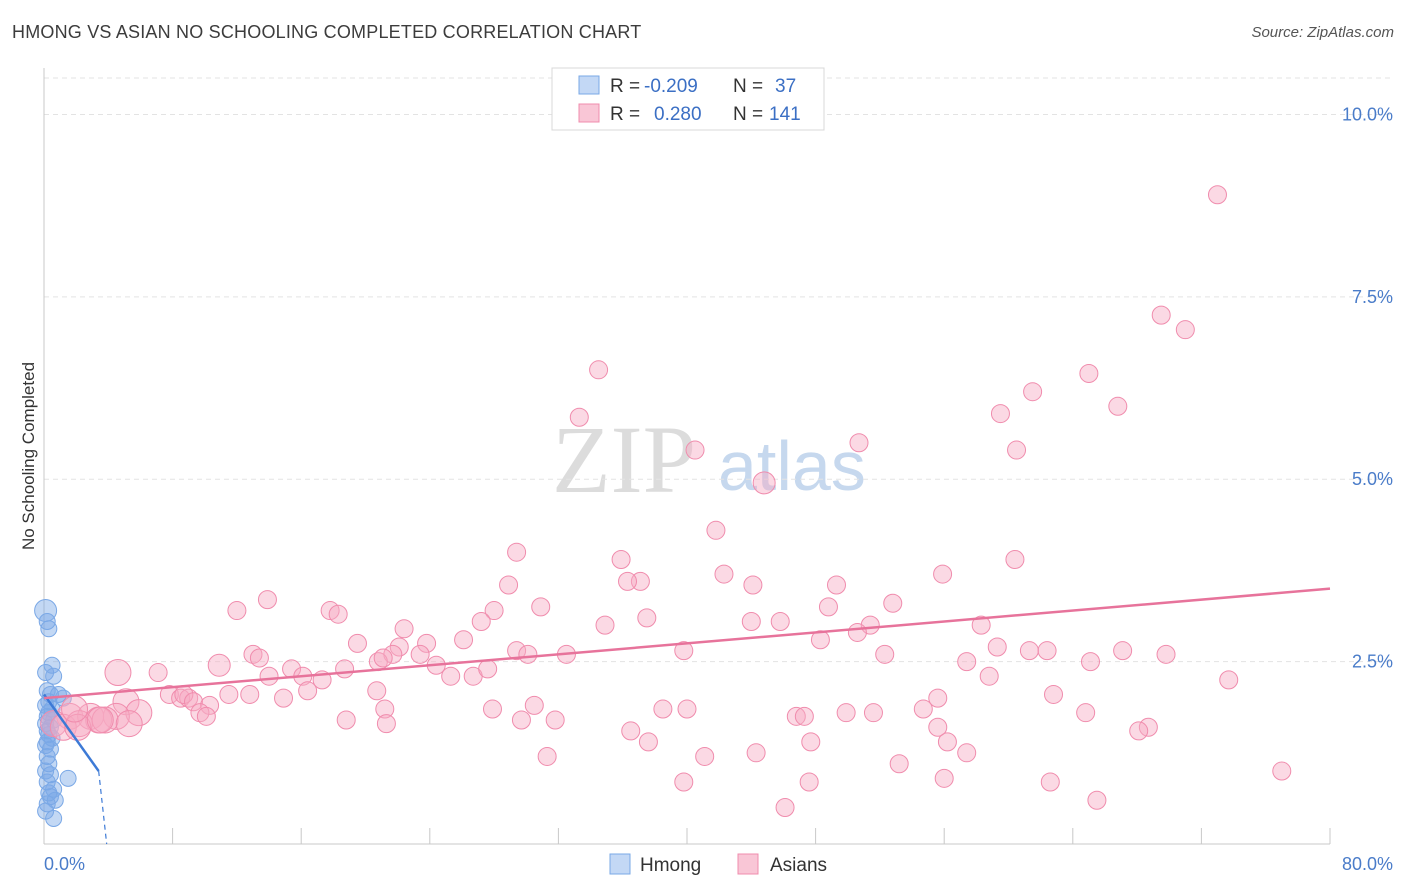  What do you see at coordinates (103, 807) in the screenshot?
I see `hmong-trend-extension` at bounding box center [103, 807].